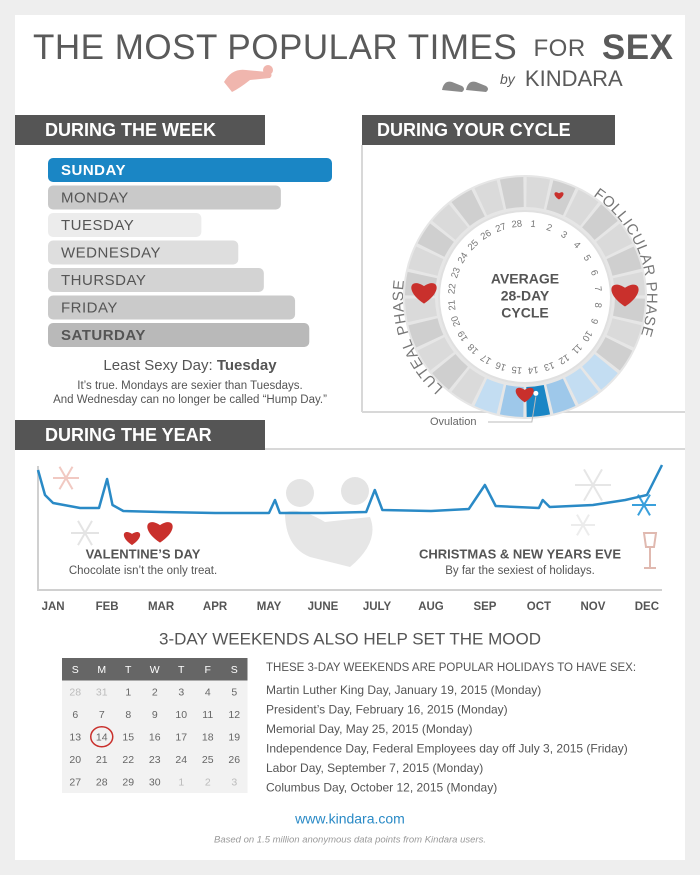 This screenshot has width=700, height=875. I want to click on day-label: TUESDAY, so click(97, 225).